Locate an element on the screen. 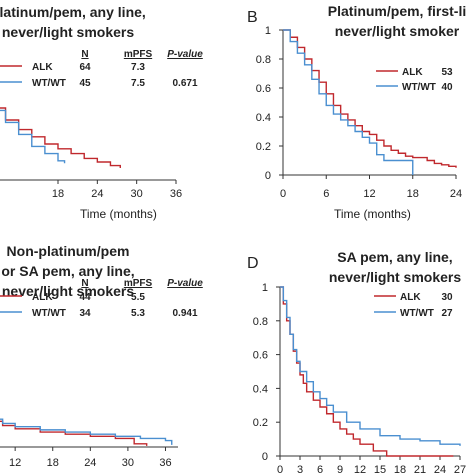 The width and height of the screenshot is (474, 474). chart-title-line: SA pem, any line, is located at coordinates (394, 257).